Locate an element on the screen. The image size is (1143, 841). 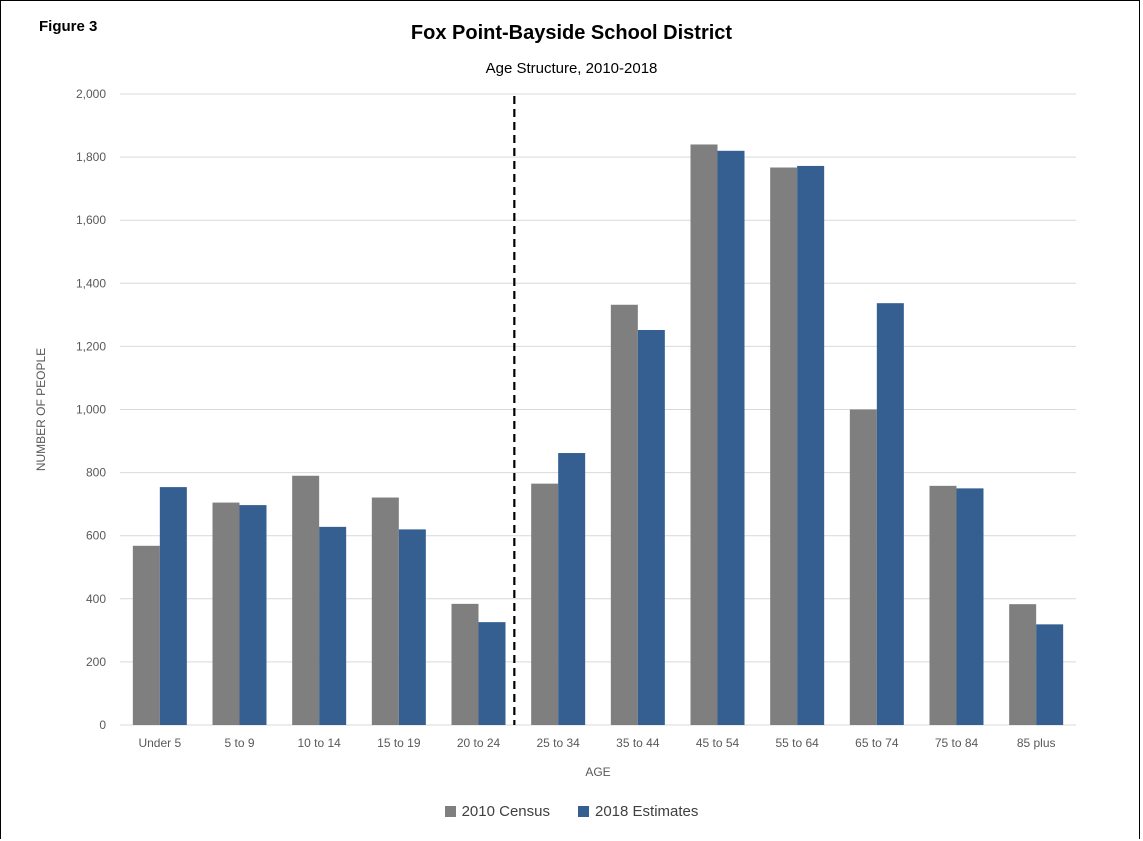
y-tick-label: 2,000 is located at coordinates (91, 94).